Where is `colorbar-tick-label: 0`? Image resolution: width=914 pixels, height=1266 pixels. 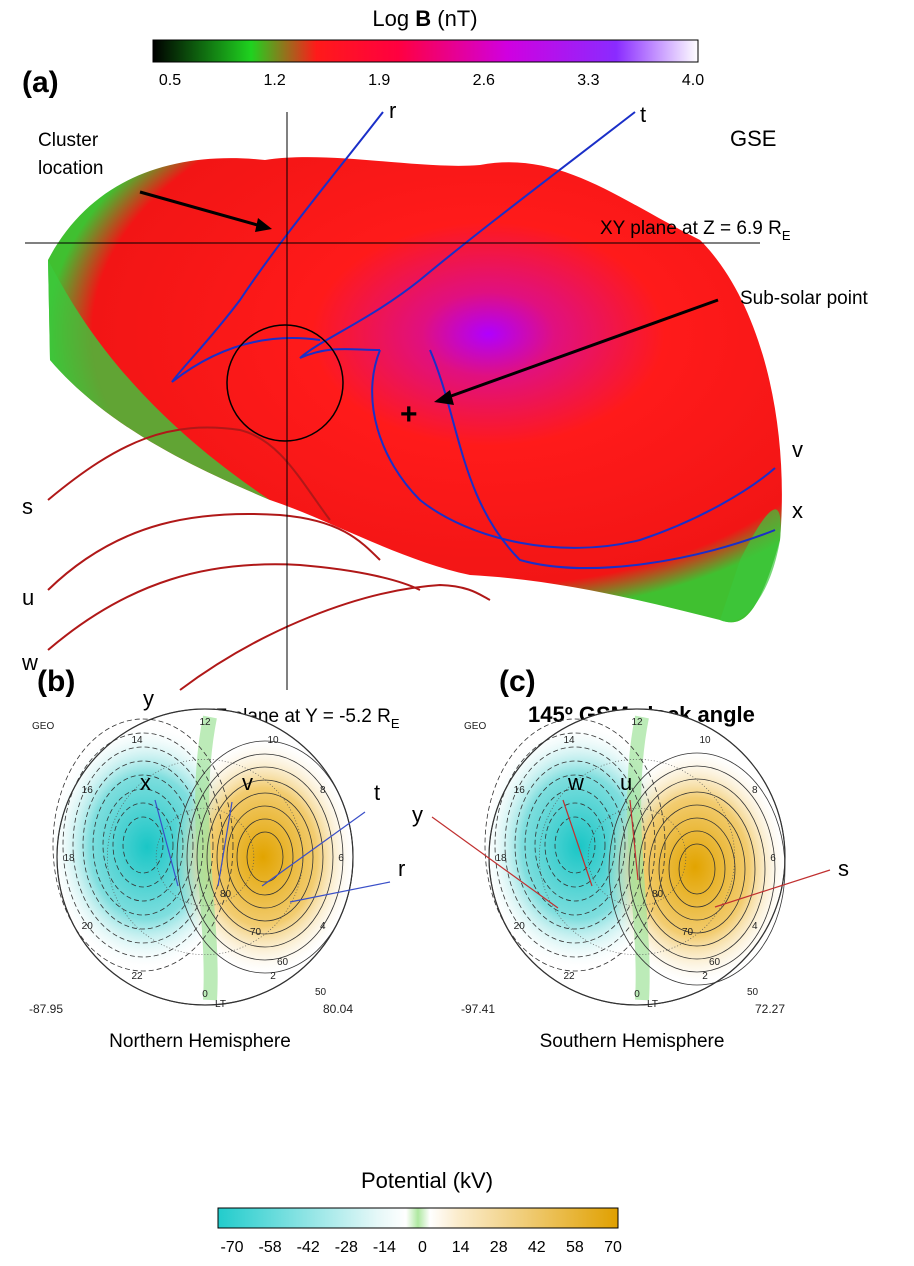
colorbar-tick-label: 0 is located at coordinates (422, 1247).